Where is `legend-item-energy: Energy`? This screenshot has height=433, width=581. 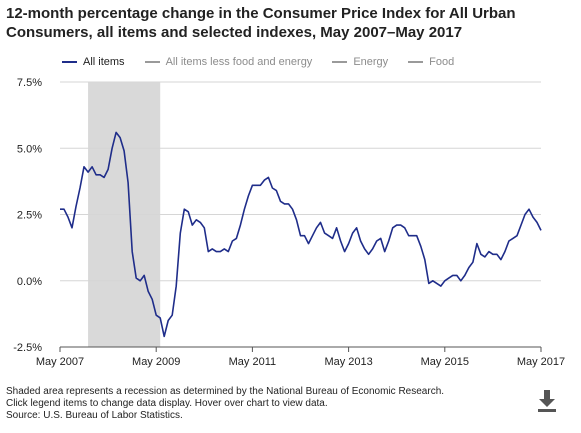 legend-item-energy: Energy is located at coordinates (360, 62).